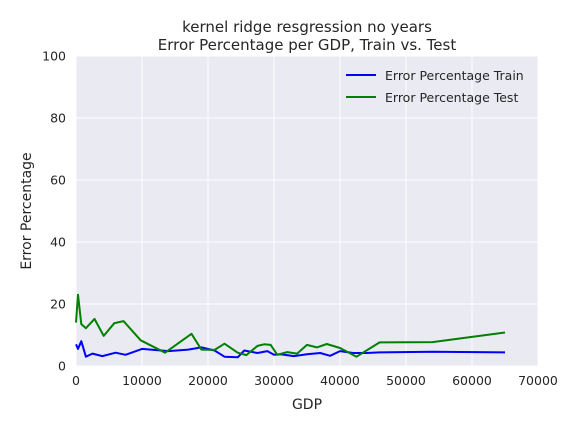  What do you see at coordinates (315, 380) in the screenshot?
I see `x-axis-ticks: 0 10000 20000 30000 40000 50000 60000 70000` at bounding box center [315, 380].